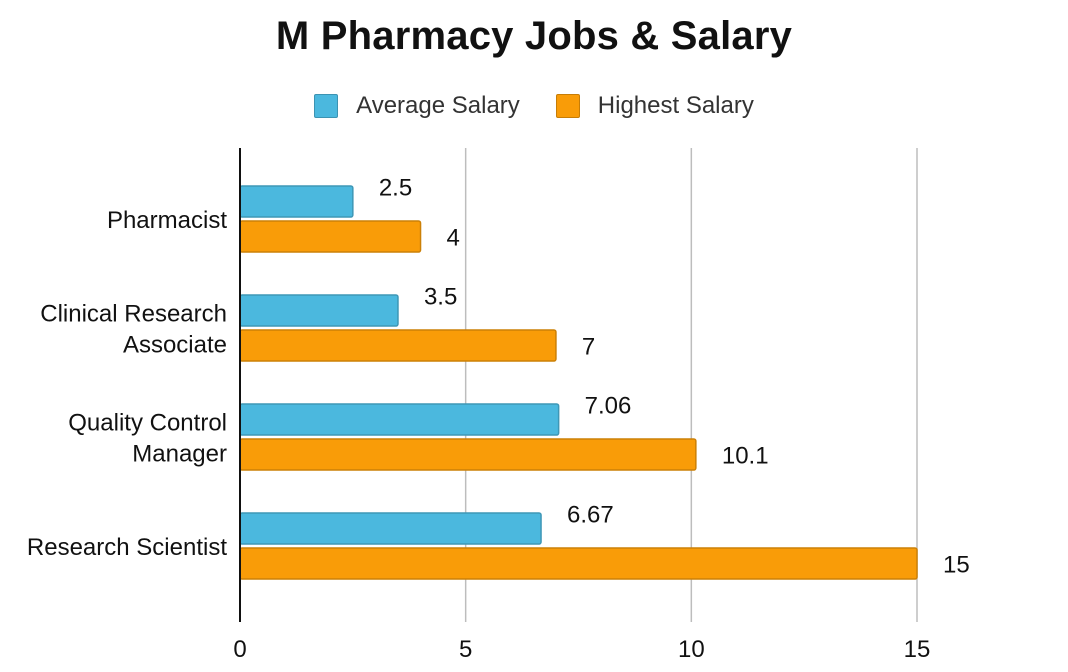 This screenshot has height=672, width=1068. What do you see at coordinates (326, 106) in the screenshot?
I see `legend-swatch-average` at bounding box center [326, 106].